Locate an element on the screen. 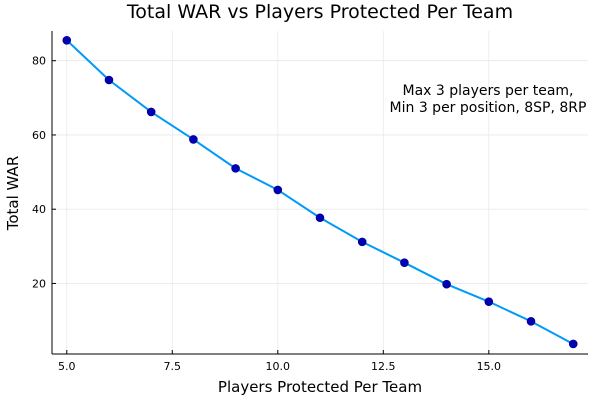 The width and height of the screenshot is (600, 400). y-tick-label: 60 is located at coordinates (39, 135).